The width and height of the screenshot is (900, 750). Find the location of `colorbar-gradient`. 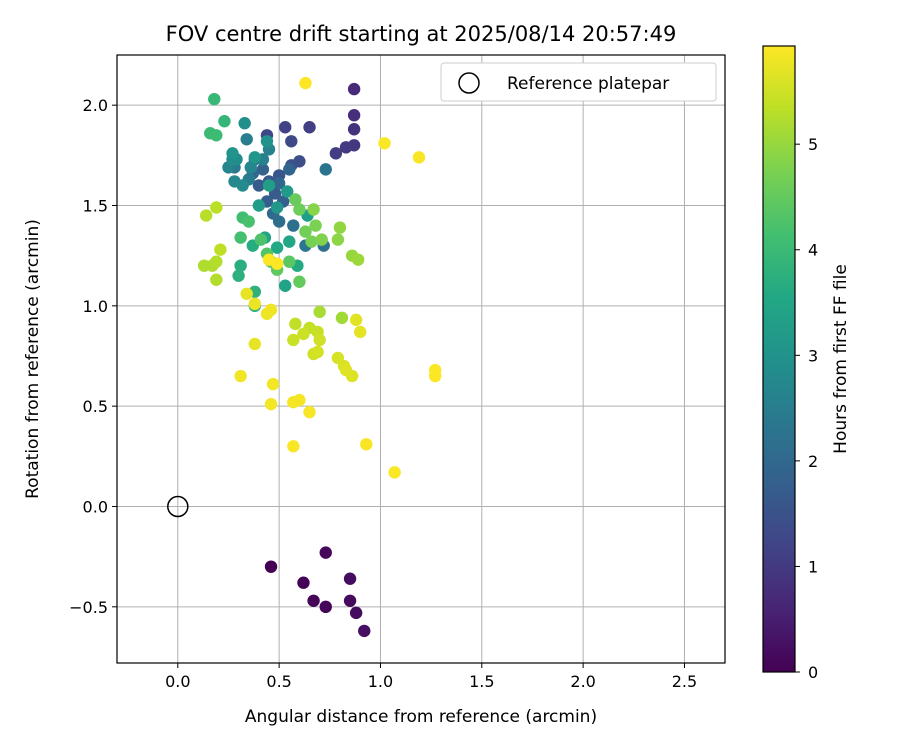

colorbar-gradient is located at coordinates (779, 359).